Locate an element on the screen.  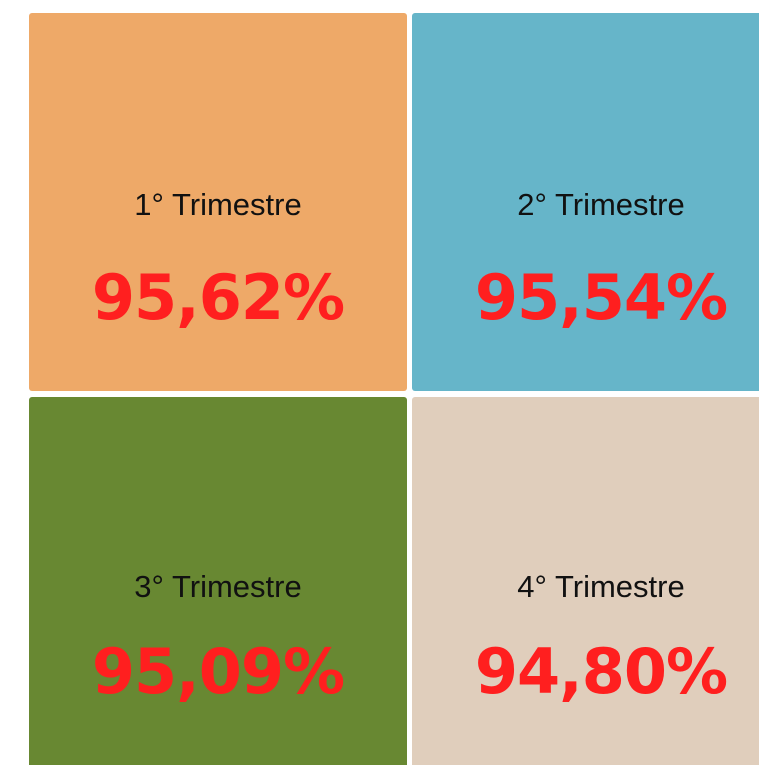
tile-value: 95,62% is located at coordinates (218, 297).